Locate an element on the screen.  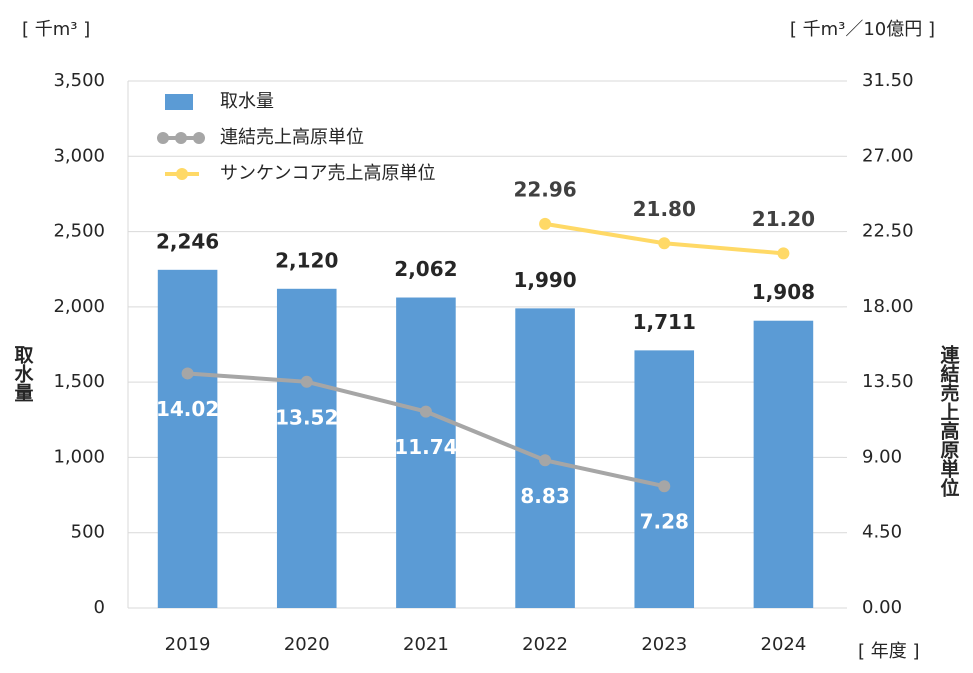
legend-label: 連結売上高原単位 is located at coordinates (292, 137).